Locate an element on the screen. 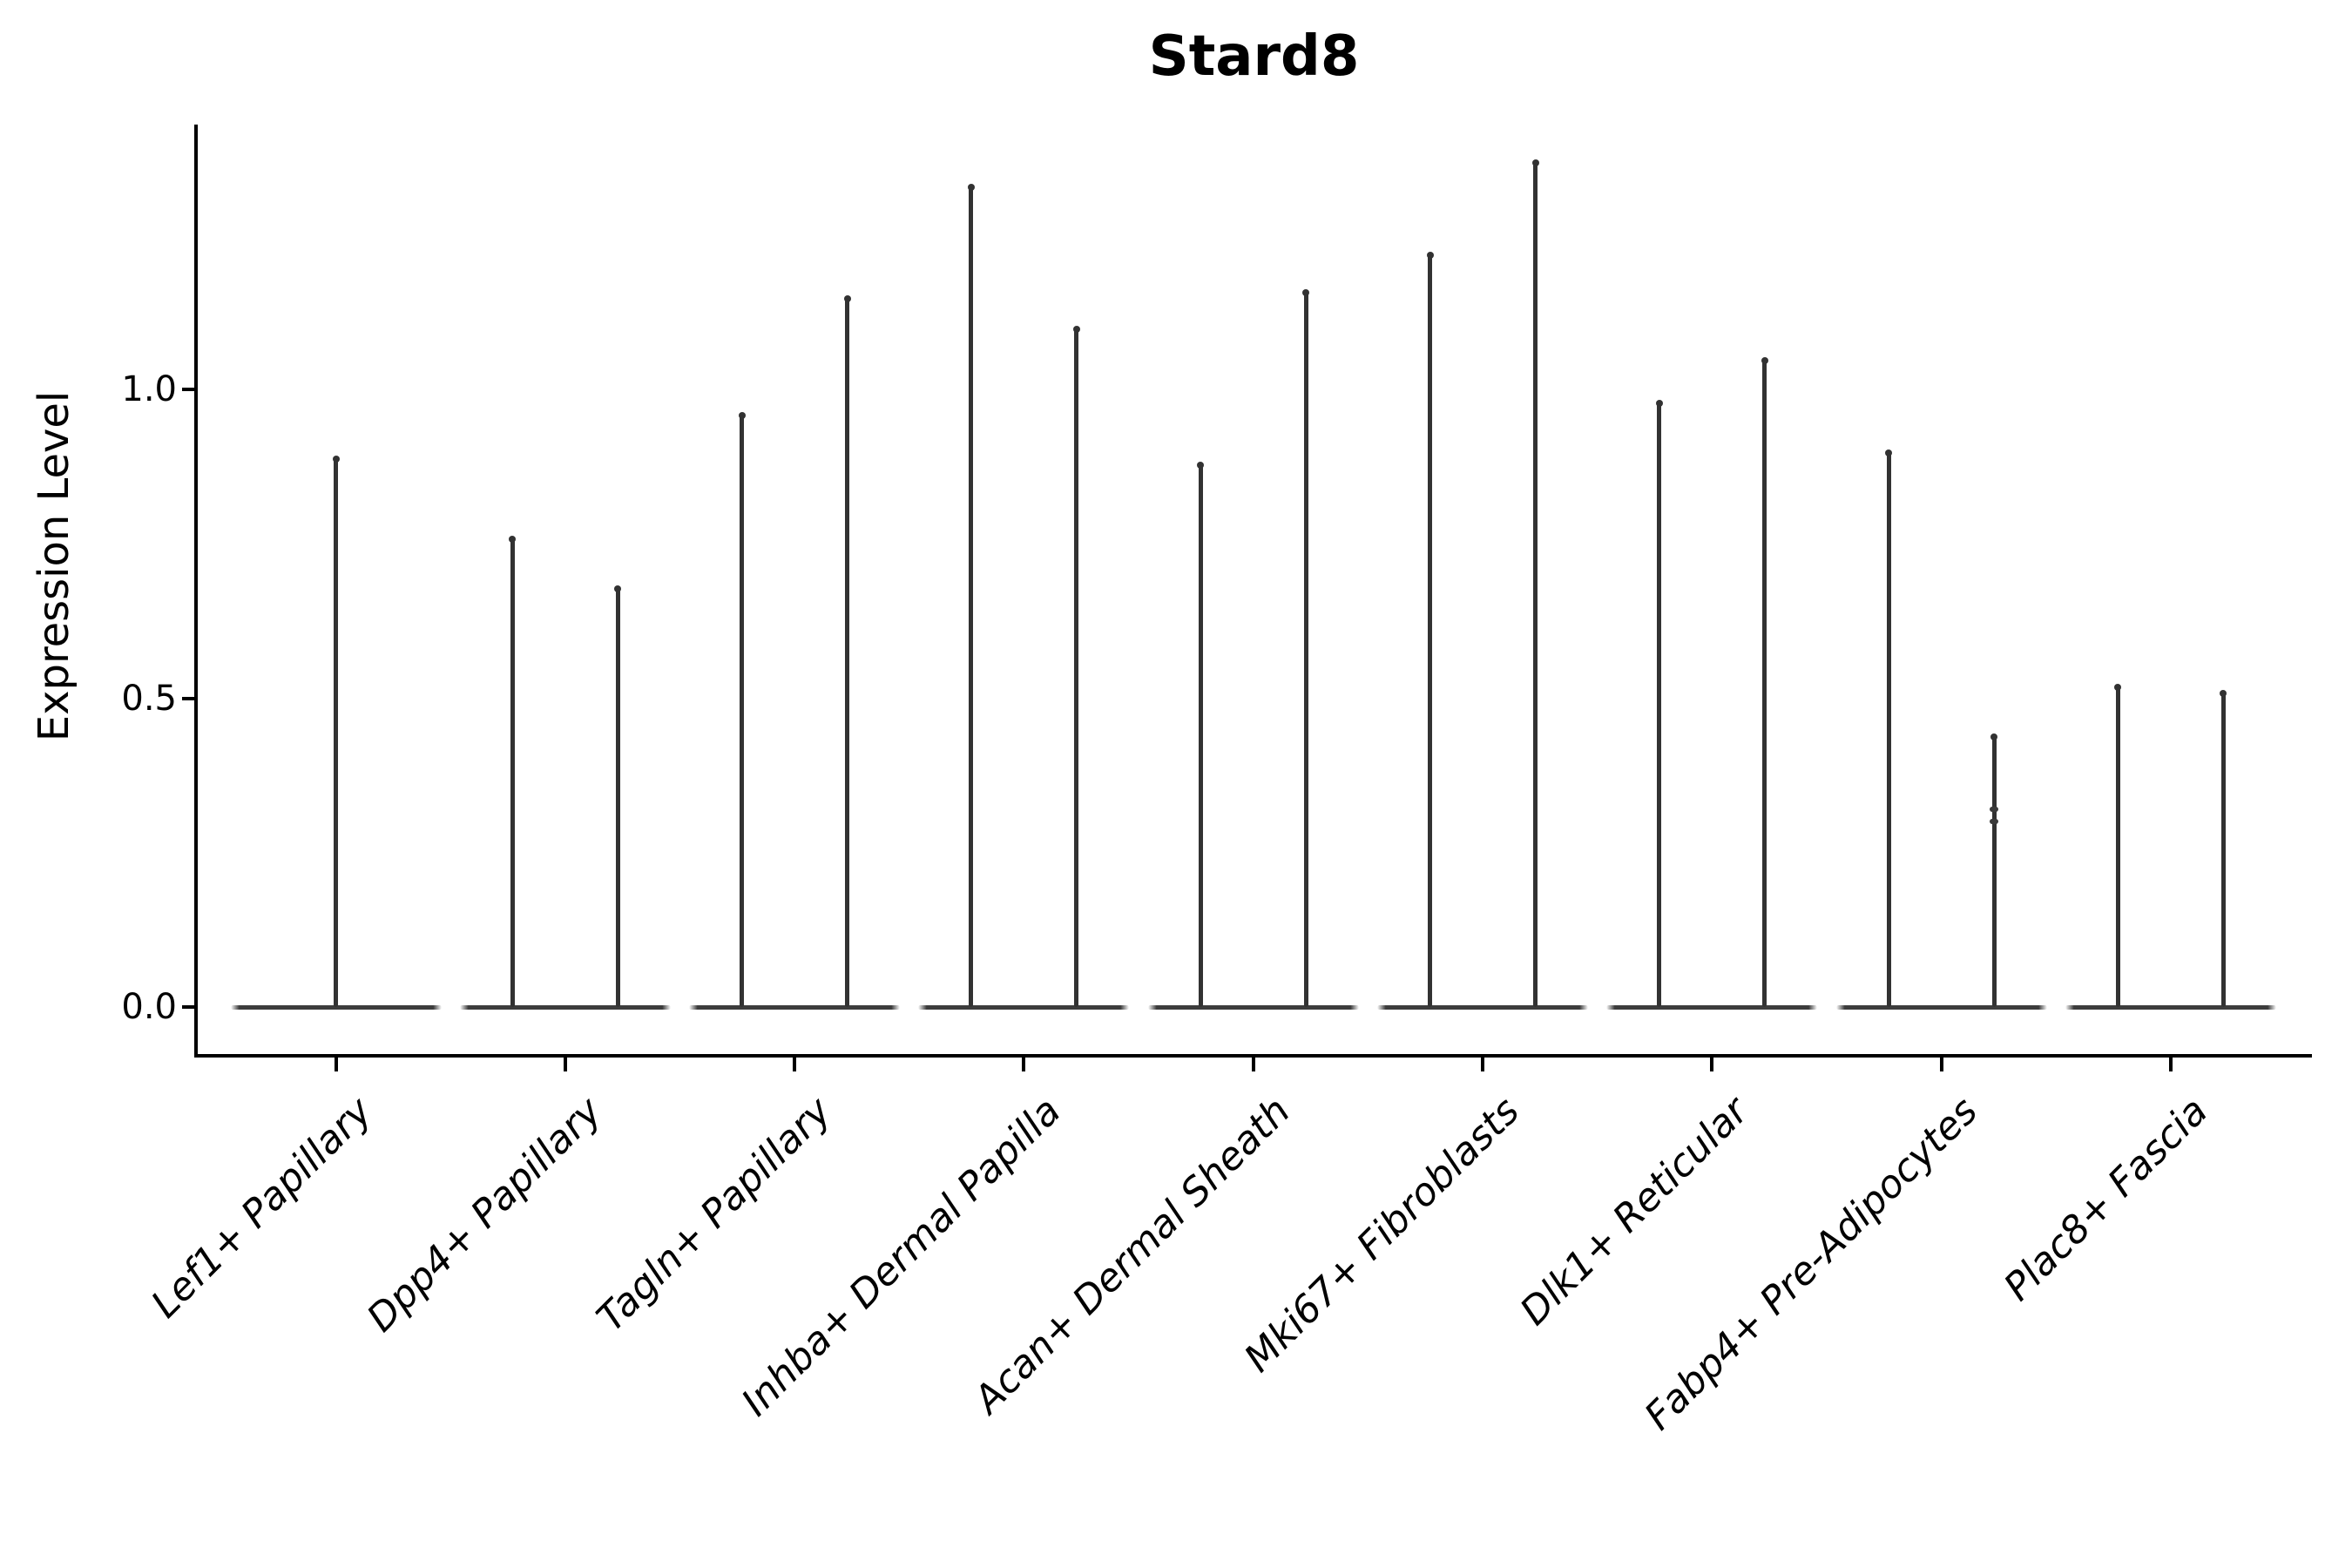 The height and width of the screenshot is (1568, 2352). chart-title: Stard8 is located at coordinates (1254, 56).